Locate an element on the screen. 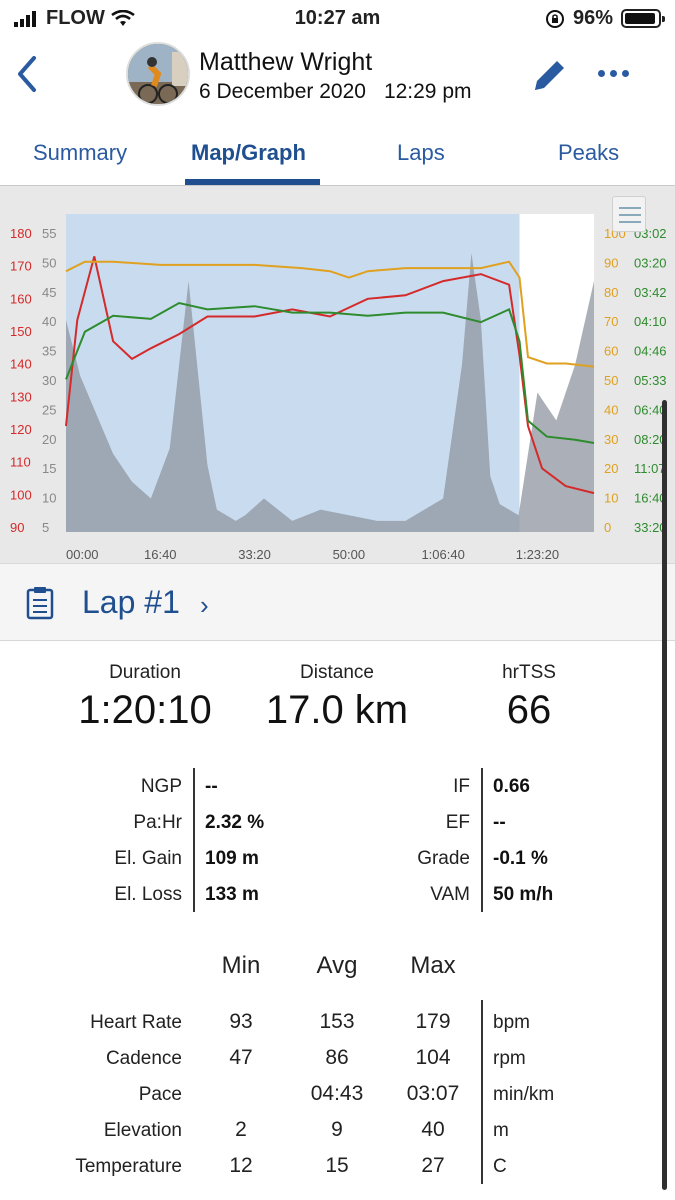 The width and height of the screenshot is (675, 1200). summary-hrtss: hrTSS 66 is located at coordinates (529, 697).